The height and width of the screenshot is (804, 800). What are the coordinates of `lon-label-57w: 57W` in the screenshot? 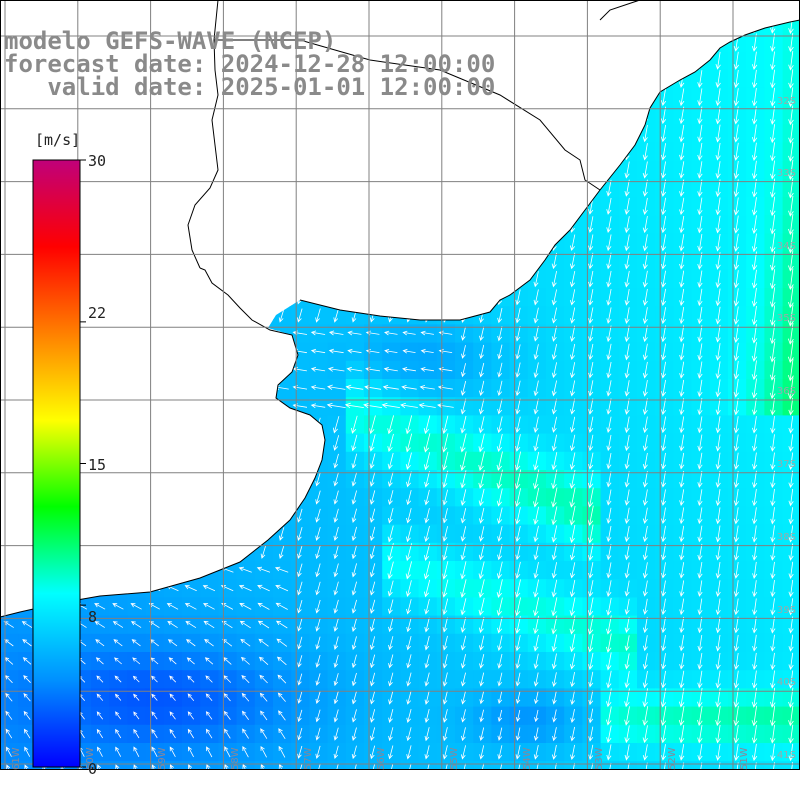 It's located at (308, 758).